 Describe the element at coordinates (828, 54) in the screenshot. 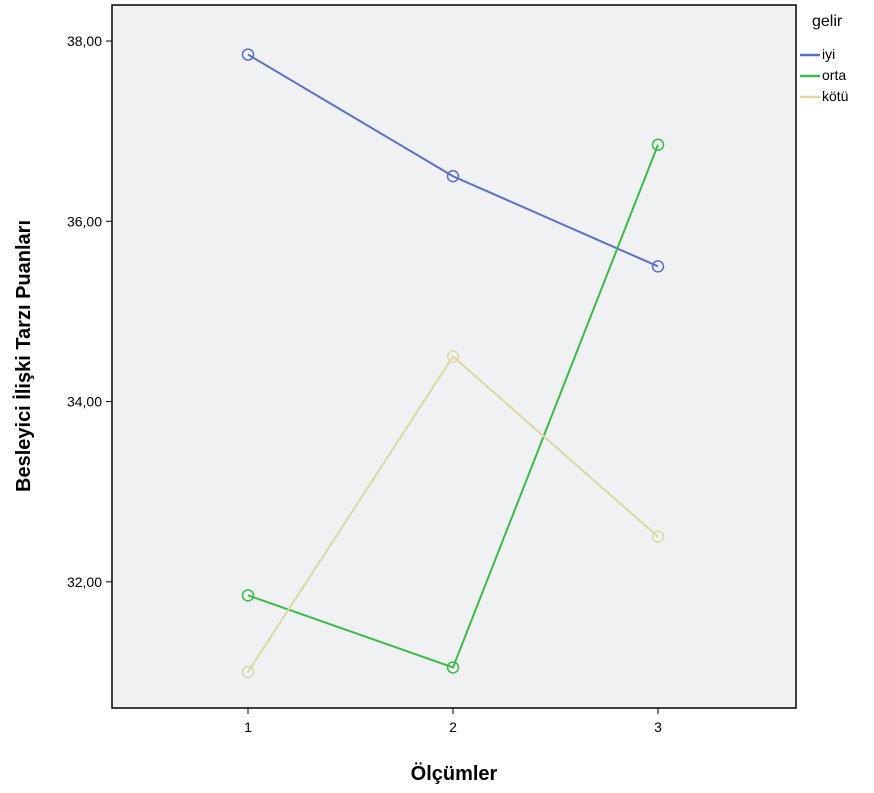

I see `legend-label: iyi` at that location.